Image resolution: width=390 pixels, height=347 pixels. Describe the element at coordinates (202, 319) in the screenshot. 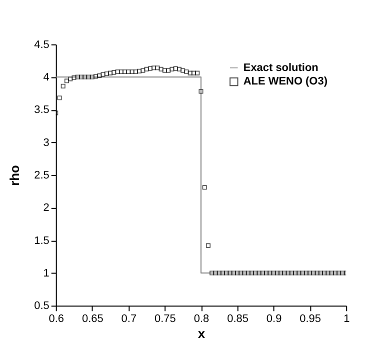

I see `x-tick-label: 0.8` at that location.